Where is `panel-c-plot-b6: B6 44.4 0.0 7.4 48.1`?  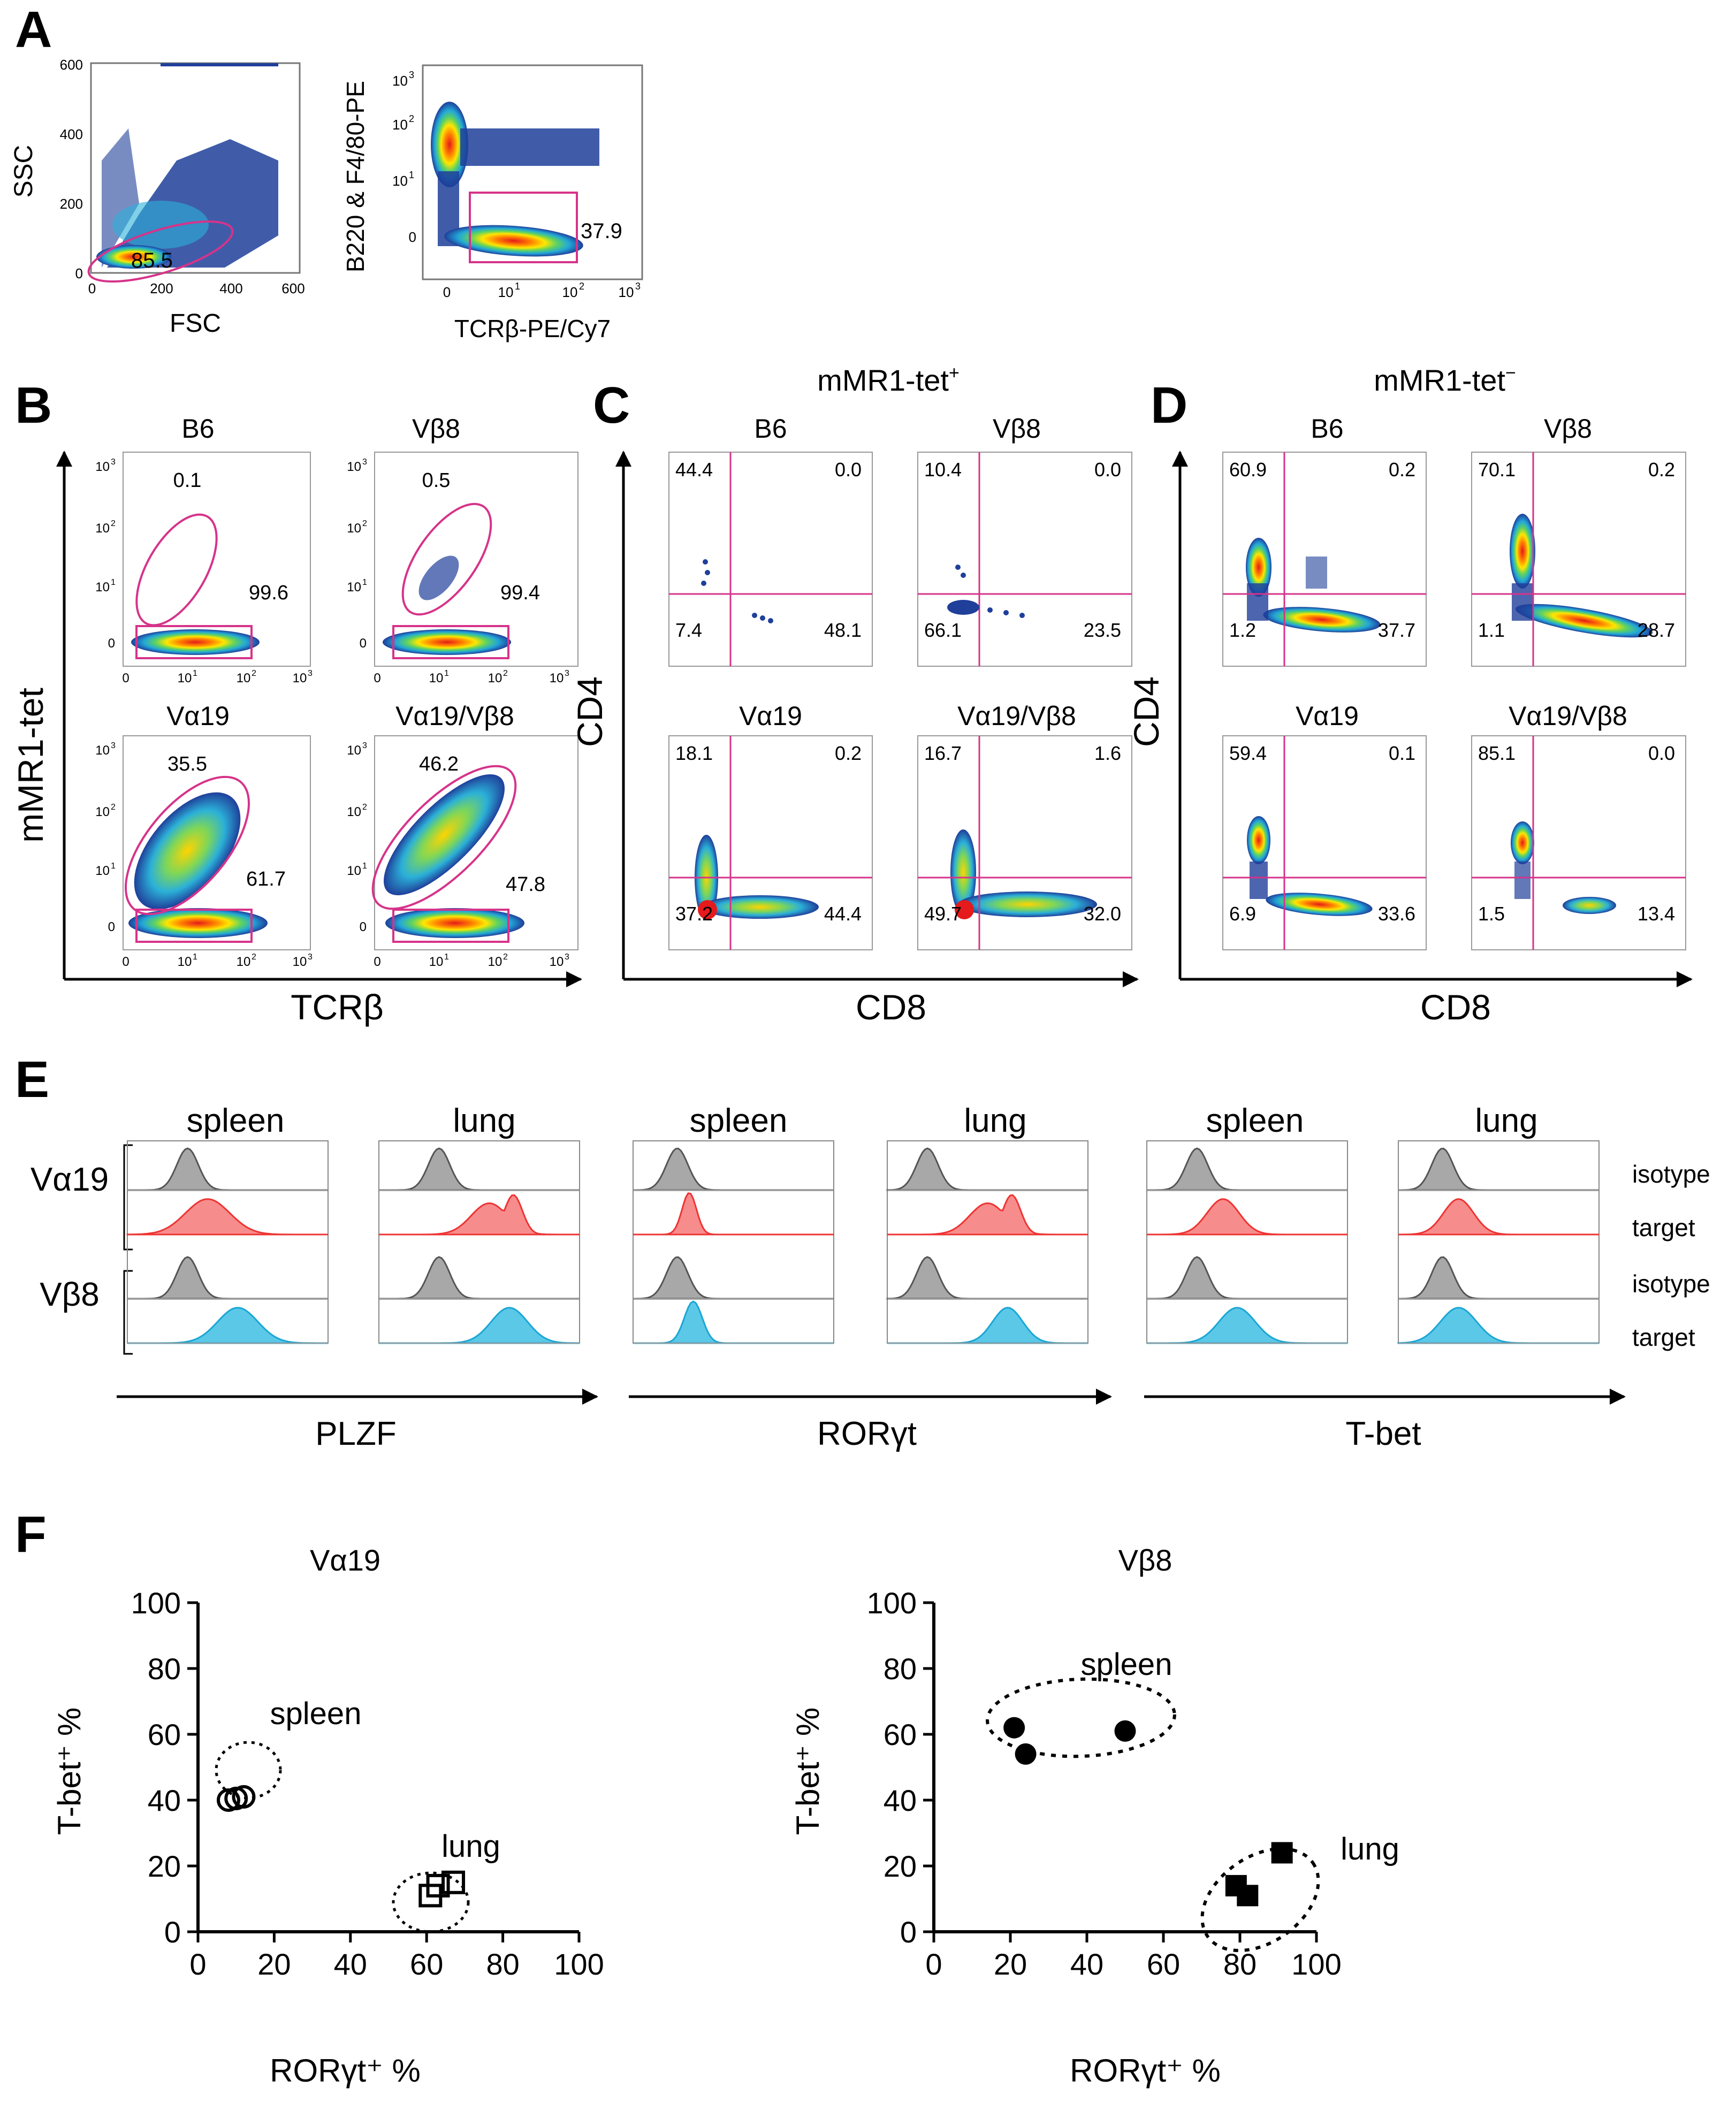 panel-c-plot-b6: B6 44.4 0.0 7.4 48.1 is located at coordinates (770, 540).